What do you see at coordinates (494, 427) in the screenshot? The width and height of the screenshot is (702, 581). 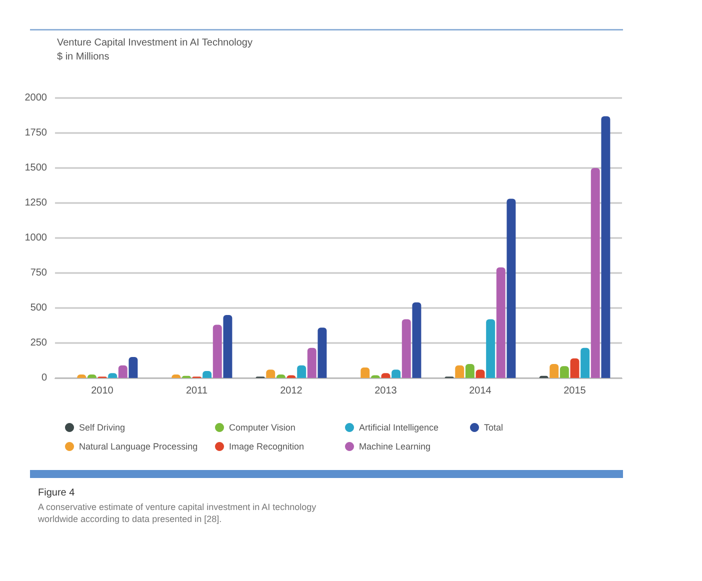 I see `legend-label: Total` at bounding box center [494, 427].